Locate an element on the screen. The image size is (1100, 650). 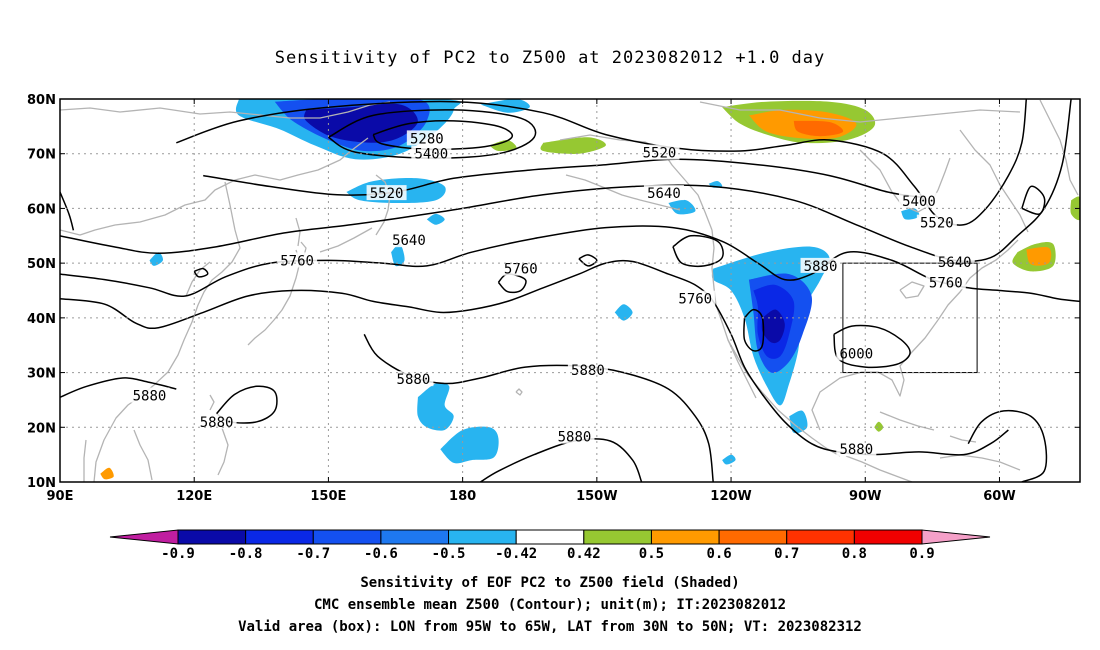
colorbar-label: -0.5 is located at coordinates (449, 554).